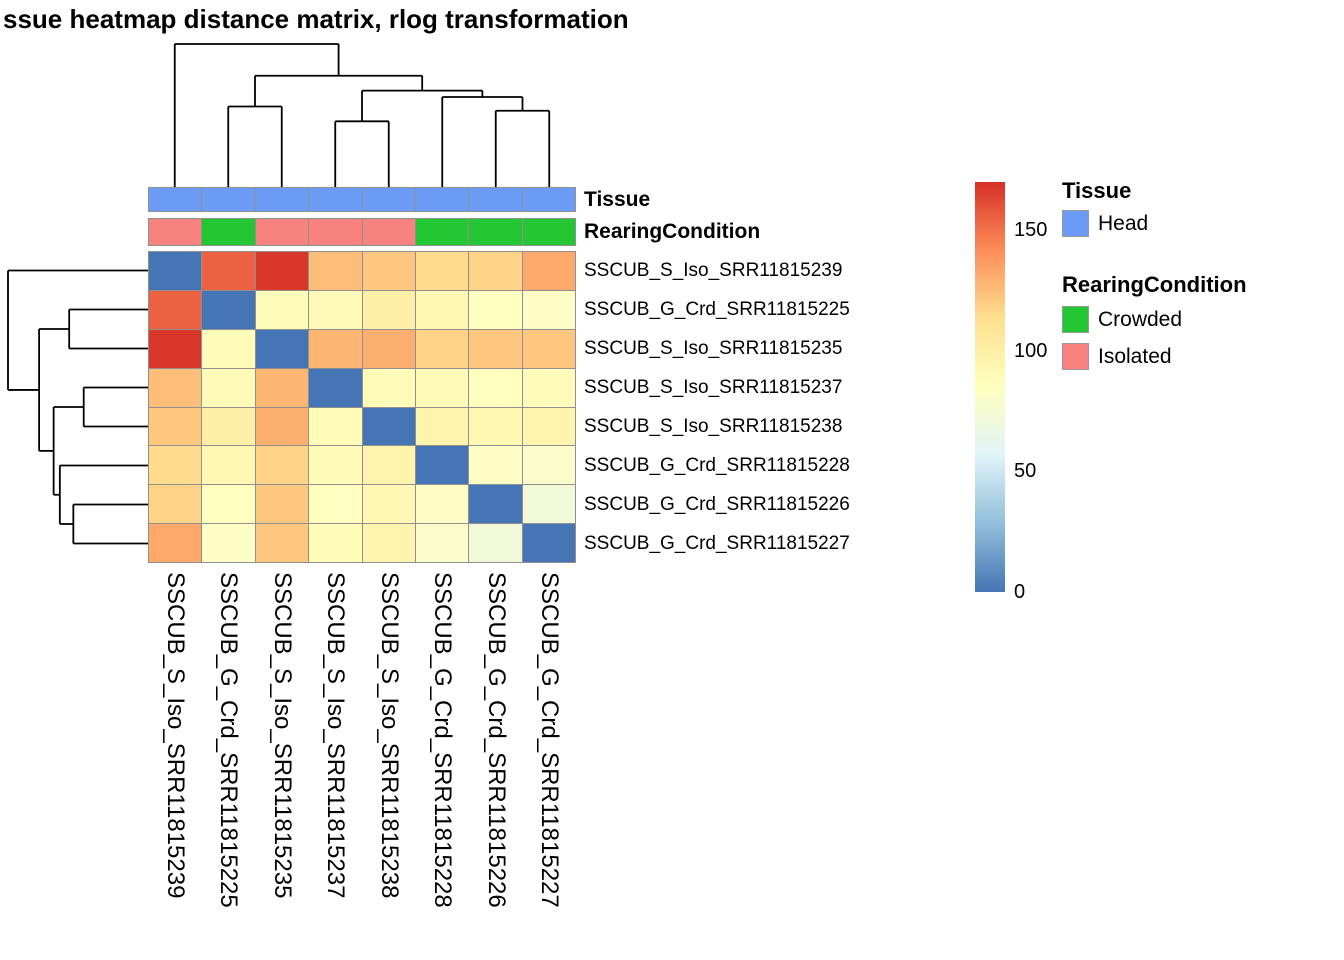  I want to click on column-label: SSCUB_G_Crd_SRR11815225, so click(229, 740).